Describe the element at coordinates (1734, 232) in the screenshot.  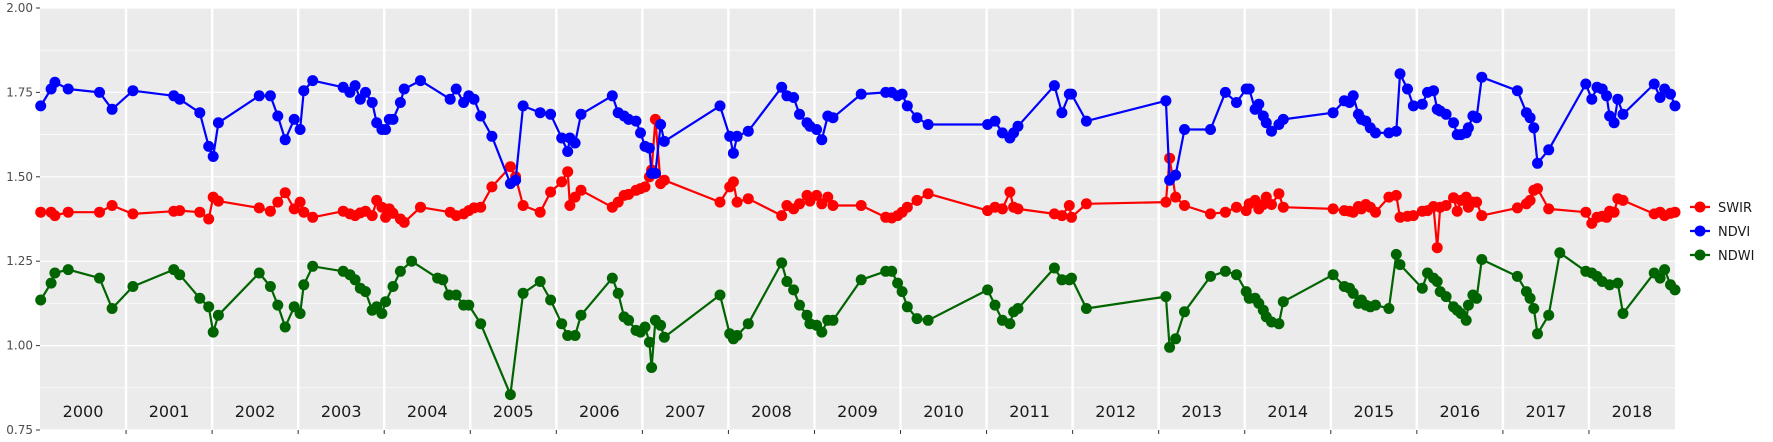
I see `legend-label: NDVI` at that location.